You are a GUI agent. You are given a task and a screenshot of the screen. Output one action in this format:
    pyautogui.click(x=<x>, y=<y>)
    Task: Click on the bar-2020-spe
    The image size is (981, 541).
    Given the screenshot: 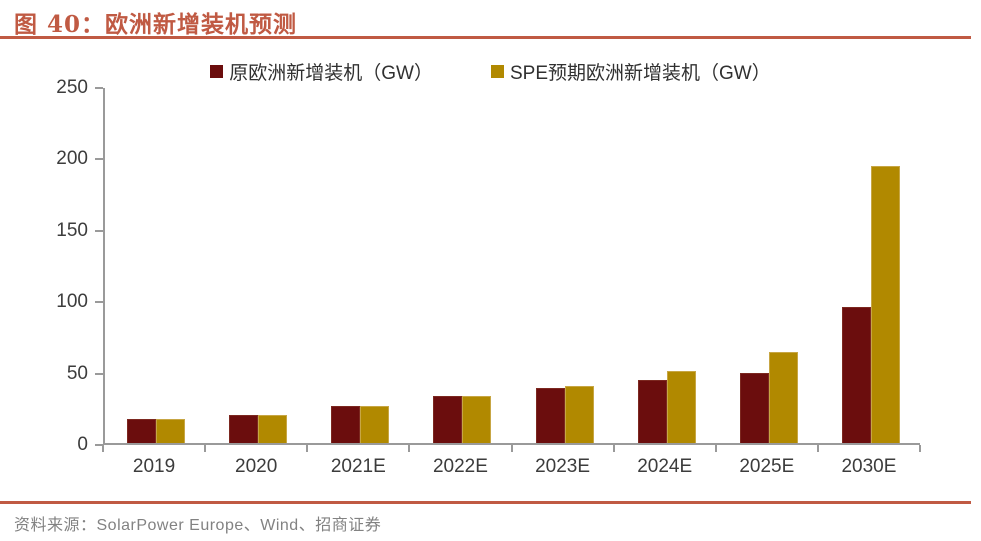 What is the action you would take?
    pyautogui.click(x=273, y=429)
    